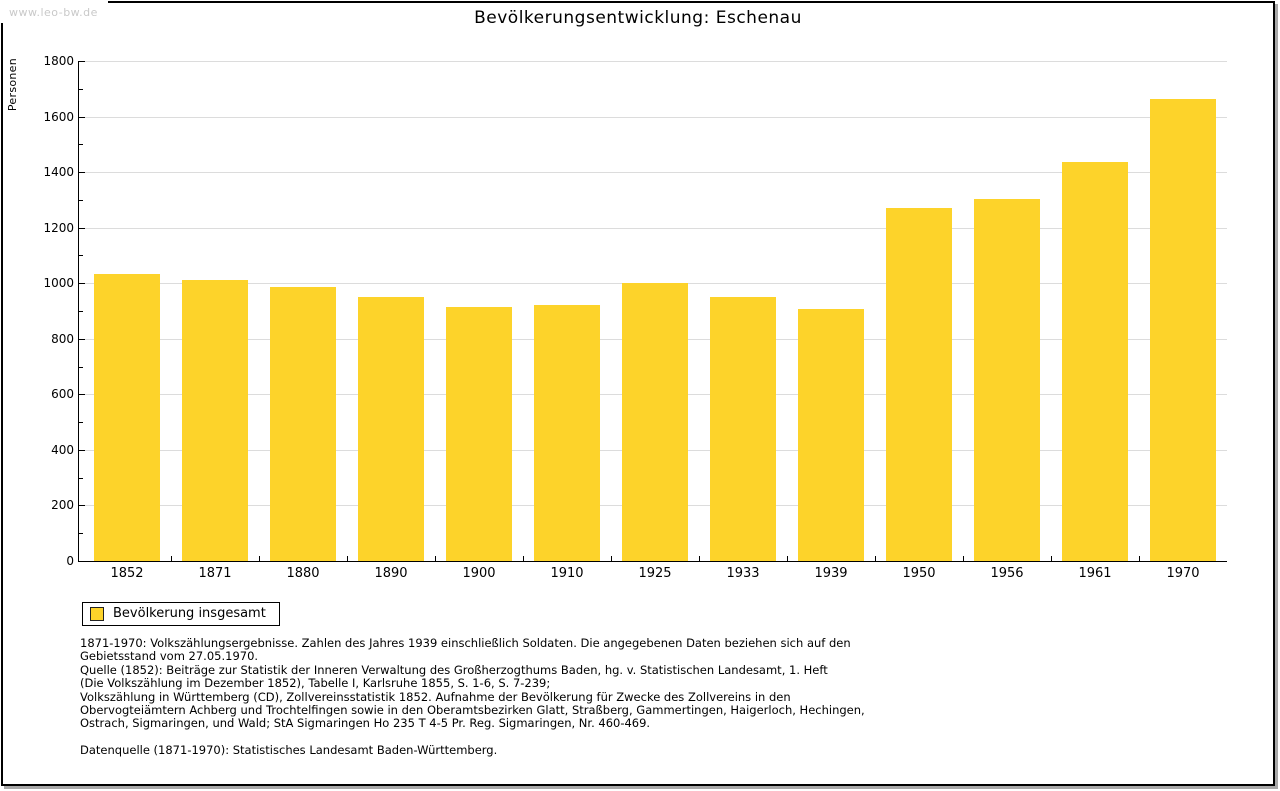  I want to click on y-tick-label: 0, so click(70, 561).